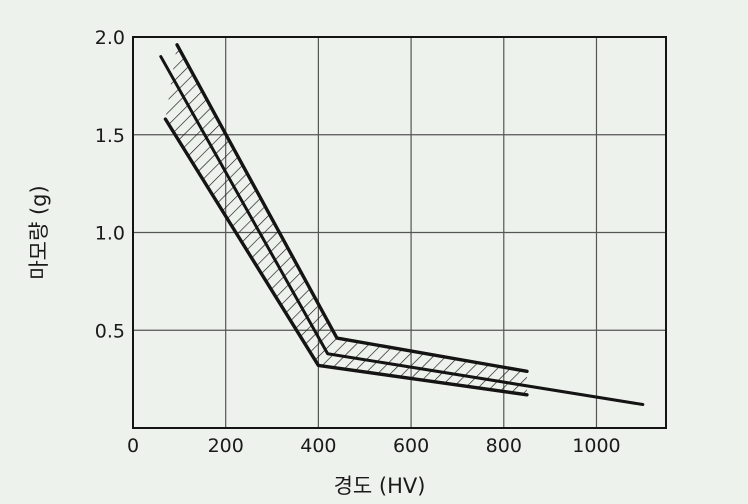 This screenshot has width=748, height=504. What do you see at coordinates (318, 446) in the screenshot?
I see `x-tick-label: 400` at bounding box center [318, 446].